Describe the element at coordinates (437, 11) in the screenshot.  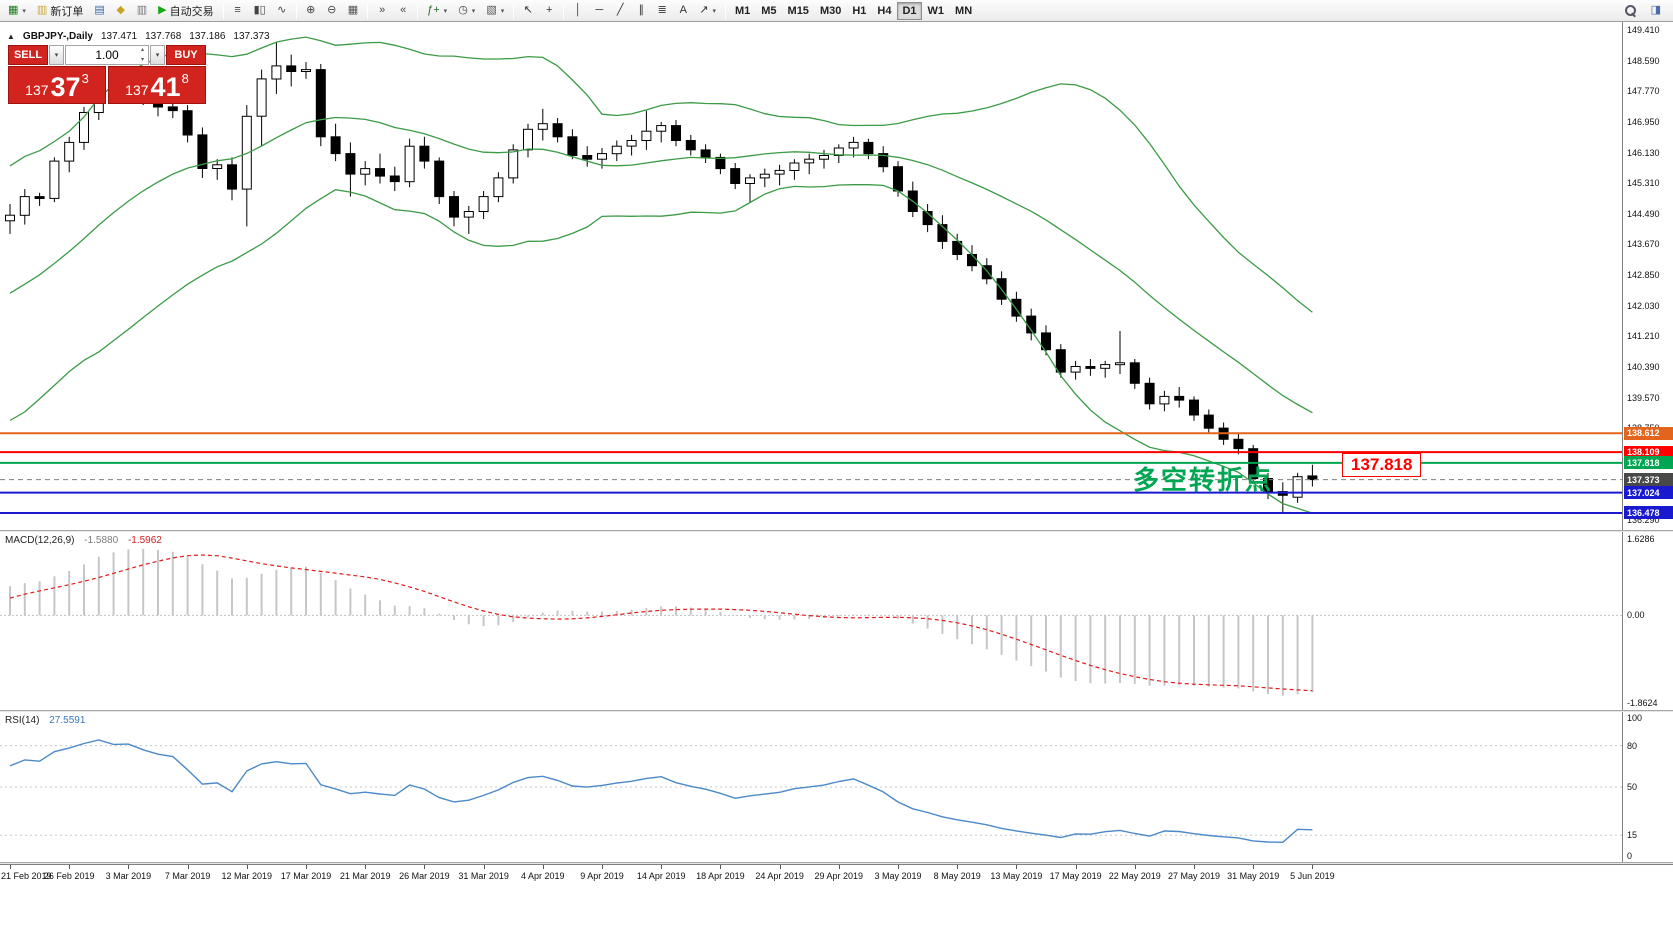
I see `indicators-button: ƒ+ ▾` at that location.